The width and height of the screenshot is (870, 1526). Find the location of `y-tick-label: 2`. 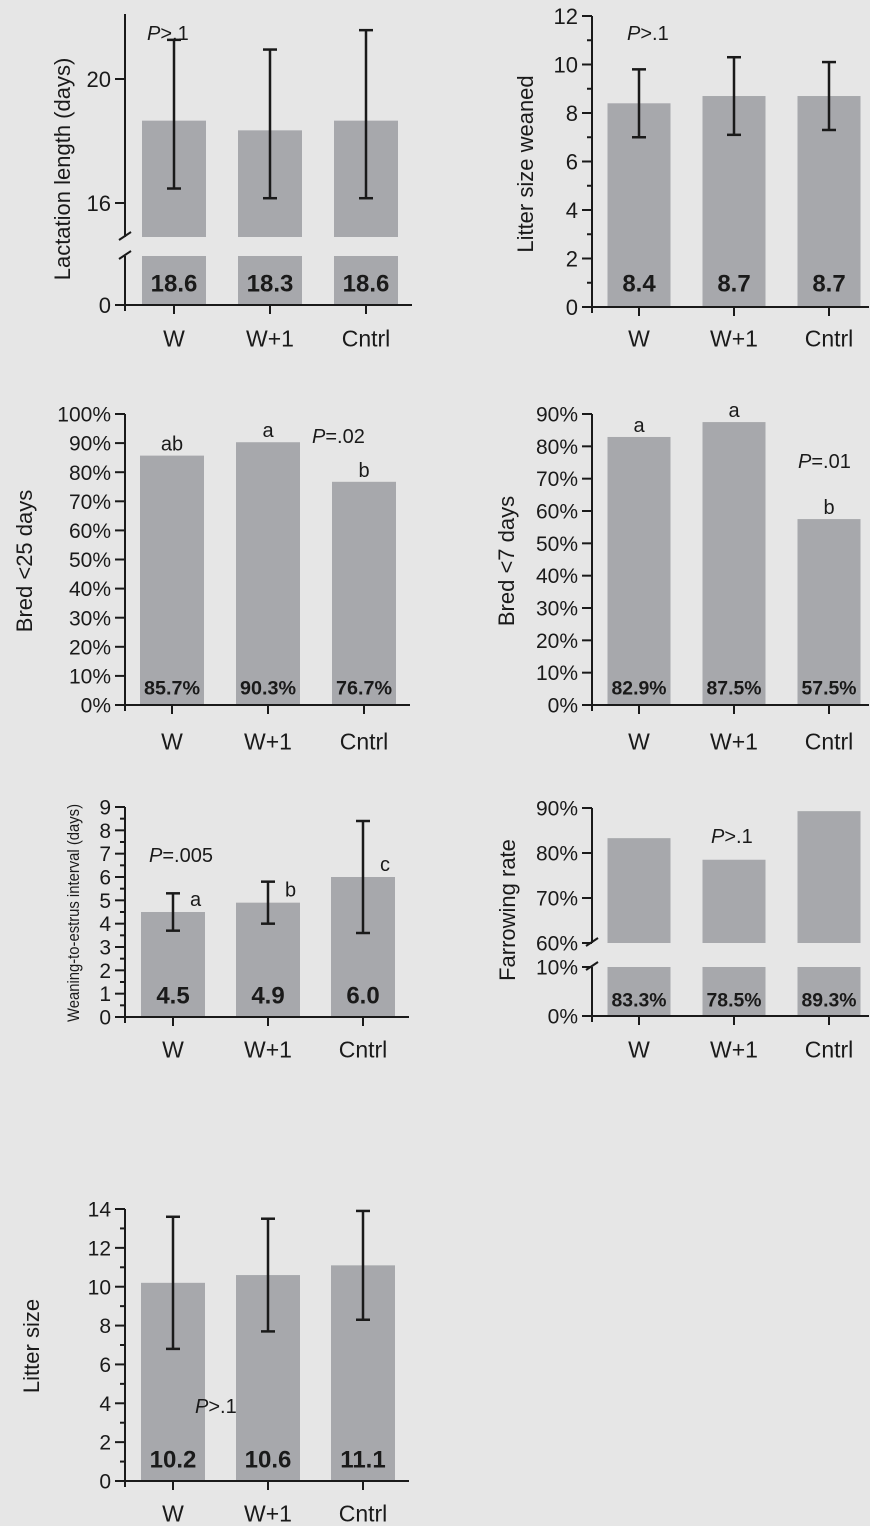

y-tick-label: 2 is located at coordinates (105, 971).